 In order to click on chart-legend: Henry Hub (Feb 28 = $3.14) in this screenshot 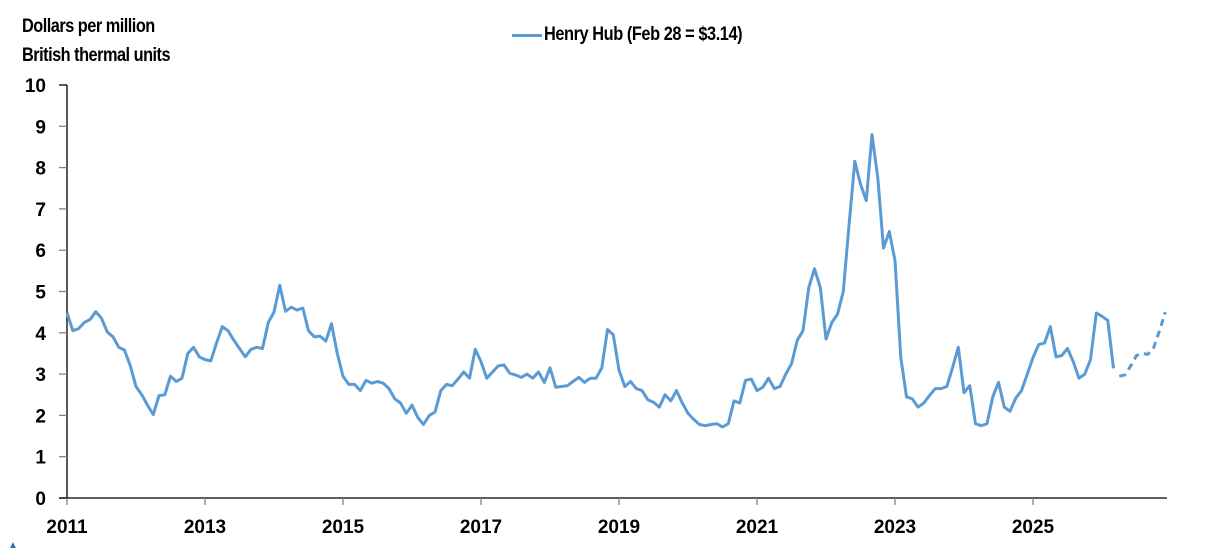, I will do `click(643, 35)`.